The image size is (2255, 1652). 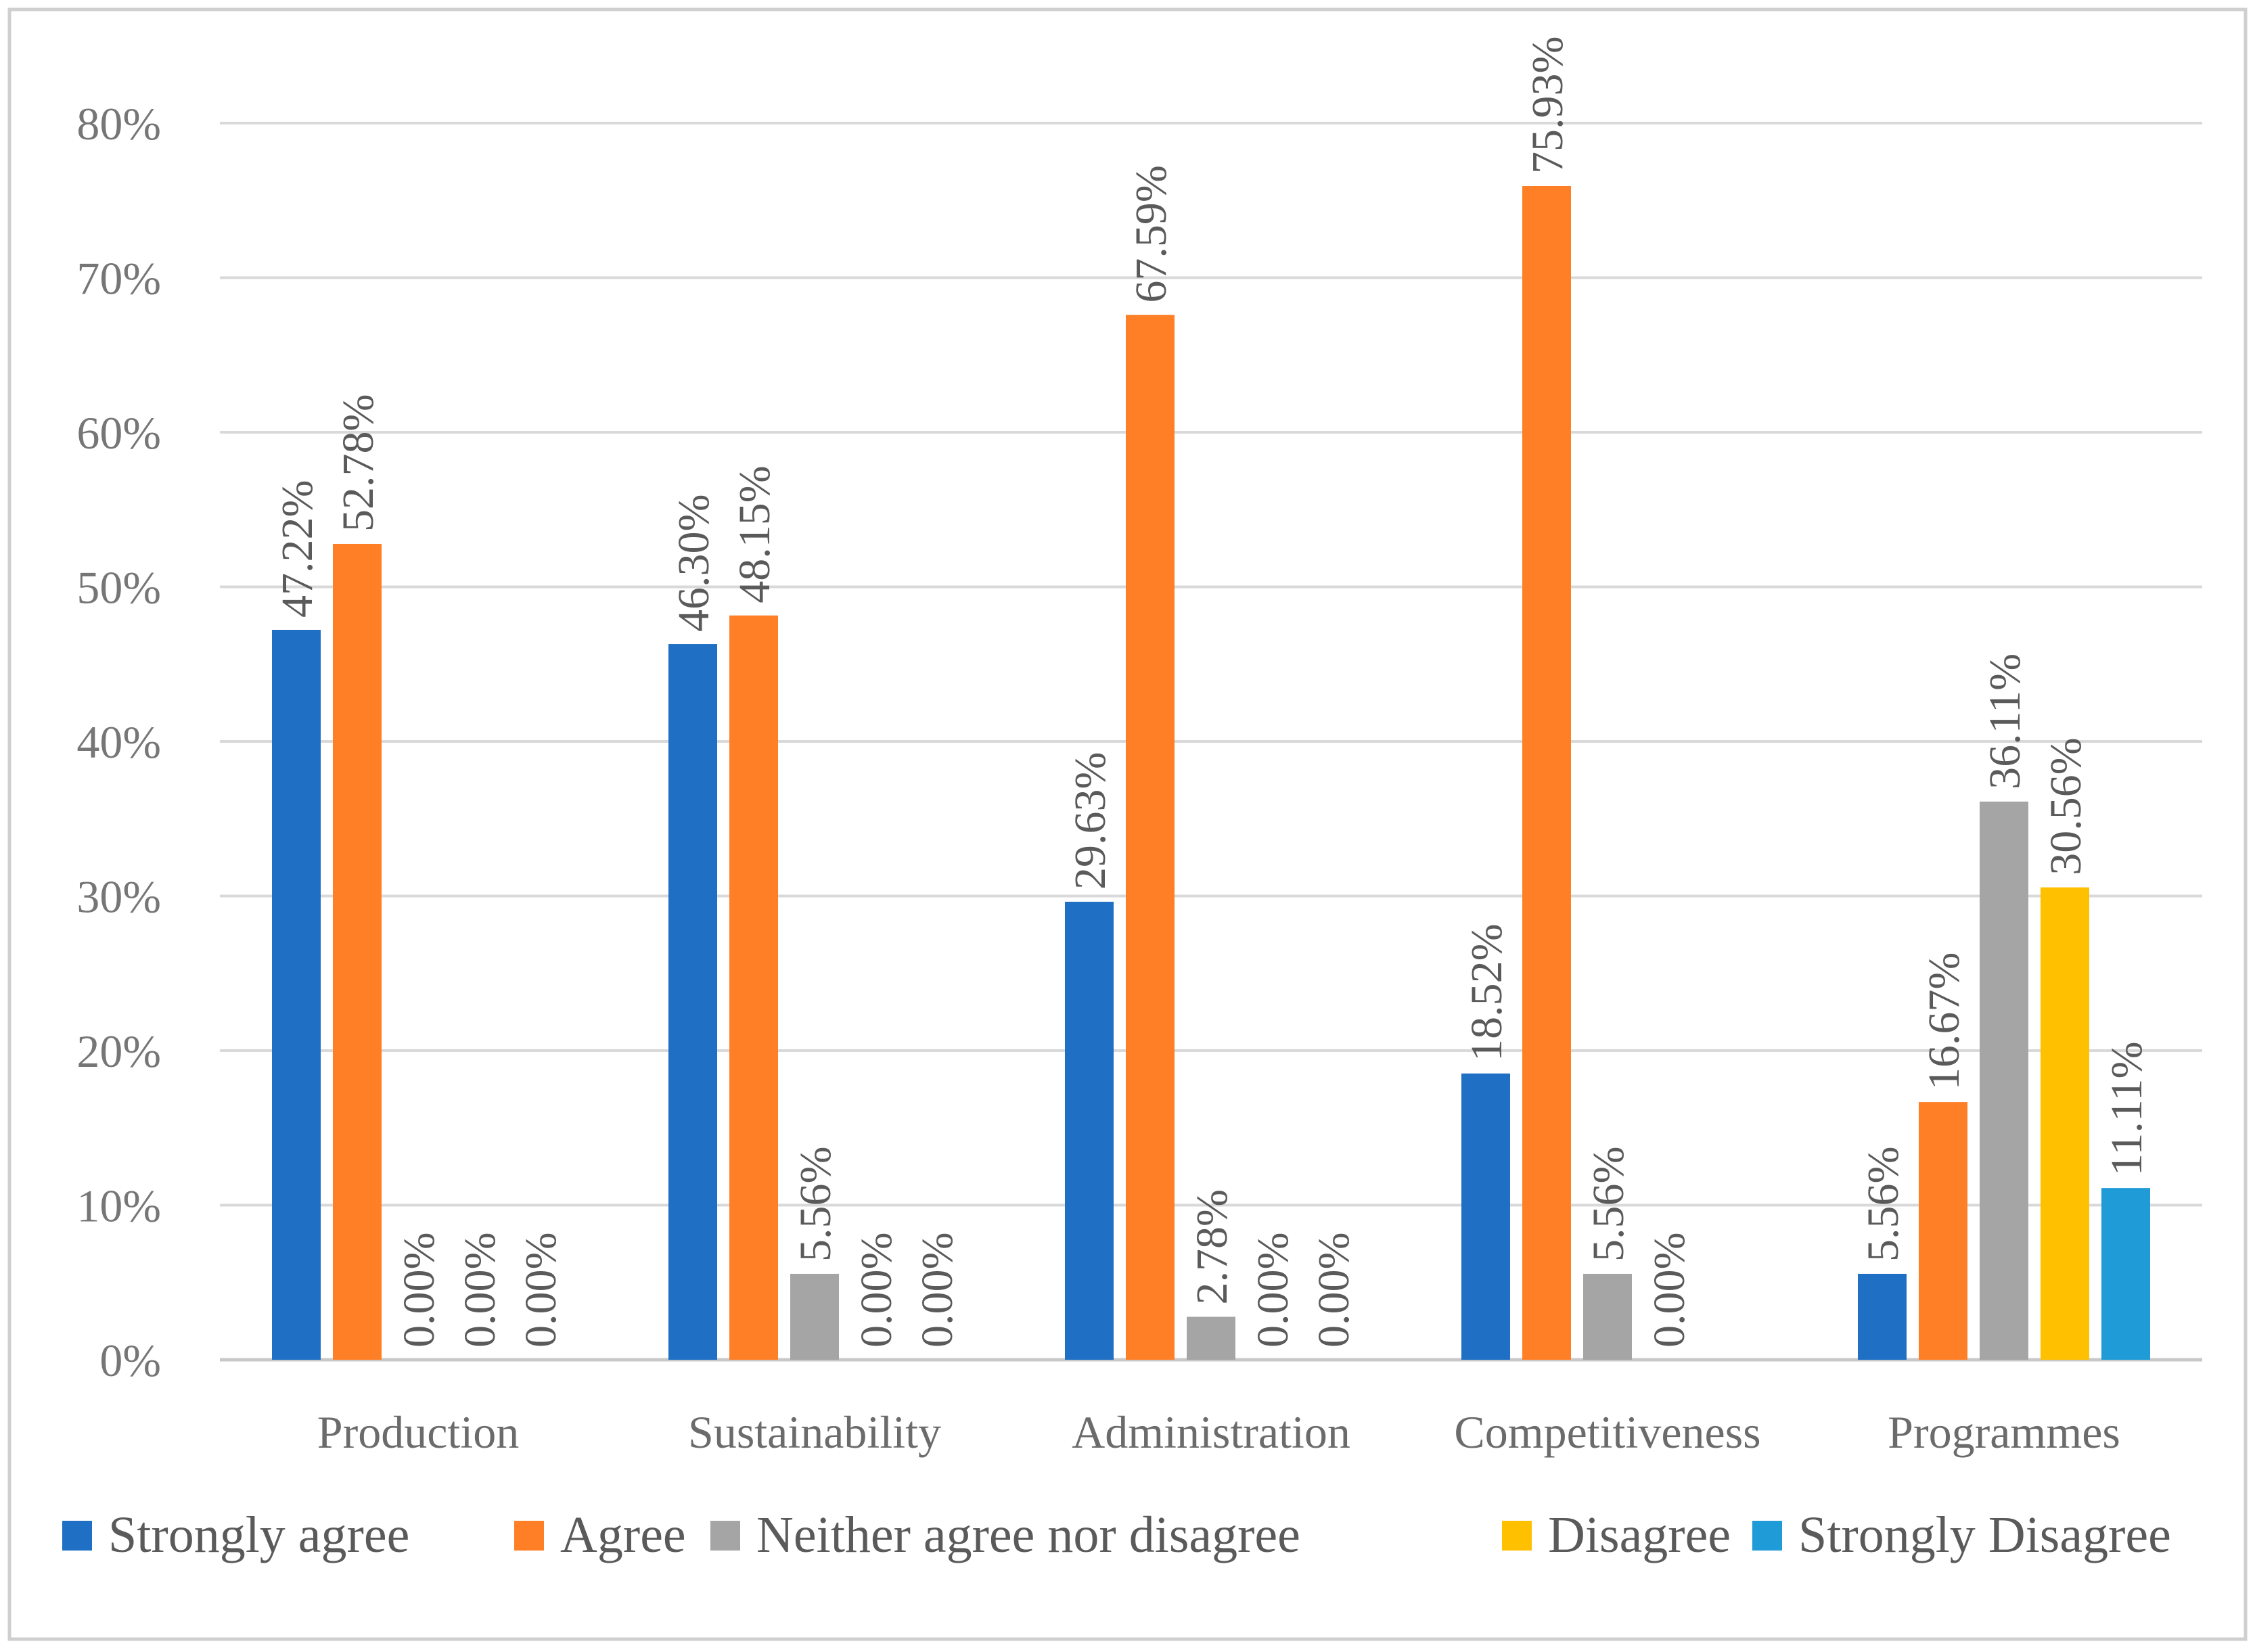 What do you see at coordinates (258, 1535) in the screenshot?
I see `legend-label: Strongly agree` at bounding box center [258, 1535].